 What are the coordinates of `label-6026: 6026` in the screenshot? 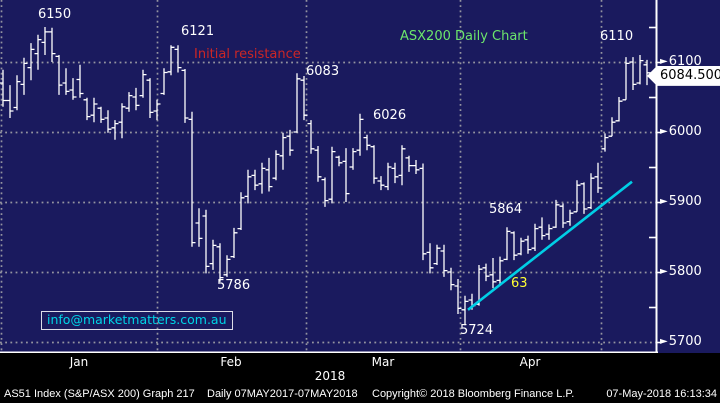 It's located at (390, 115).